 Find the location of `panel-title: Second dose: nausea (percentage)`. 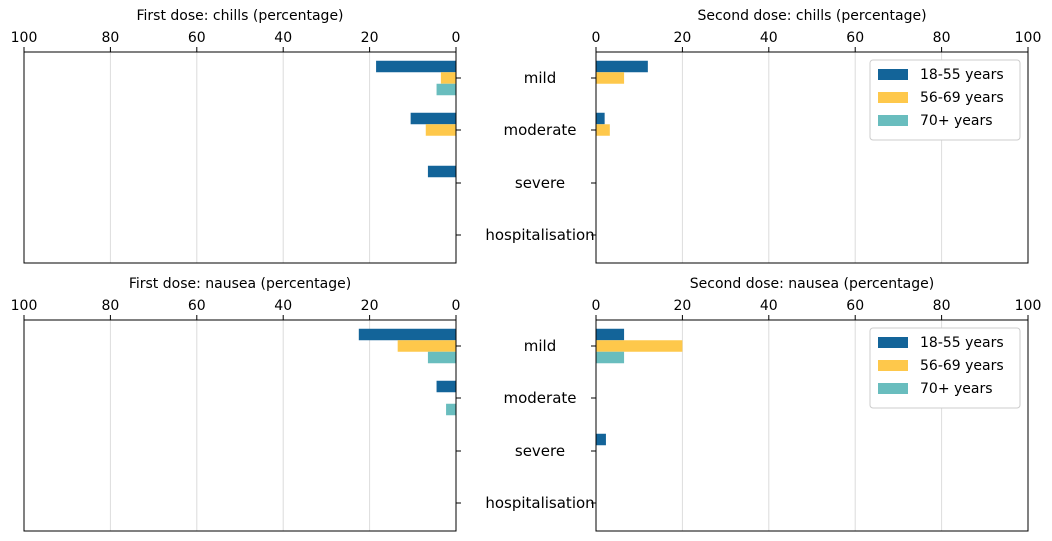

panel-title: Second dose: nausea (percentage) is located at coordinates (812, 284).